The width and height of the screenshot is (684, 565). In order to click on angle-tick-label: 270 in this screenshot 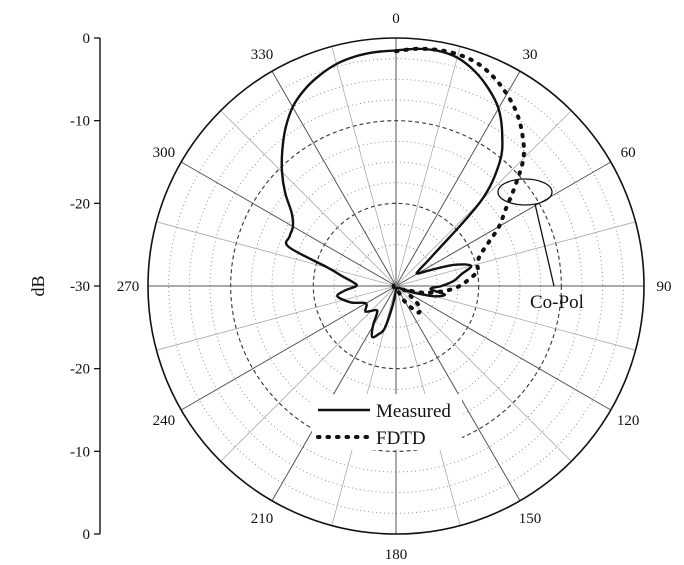, I will do `click(128, 287)`.